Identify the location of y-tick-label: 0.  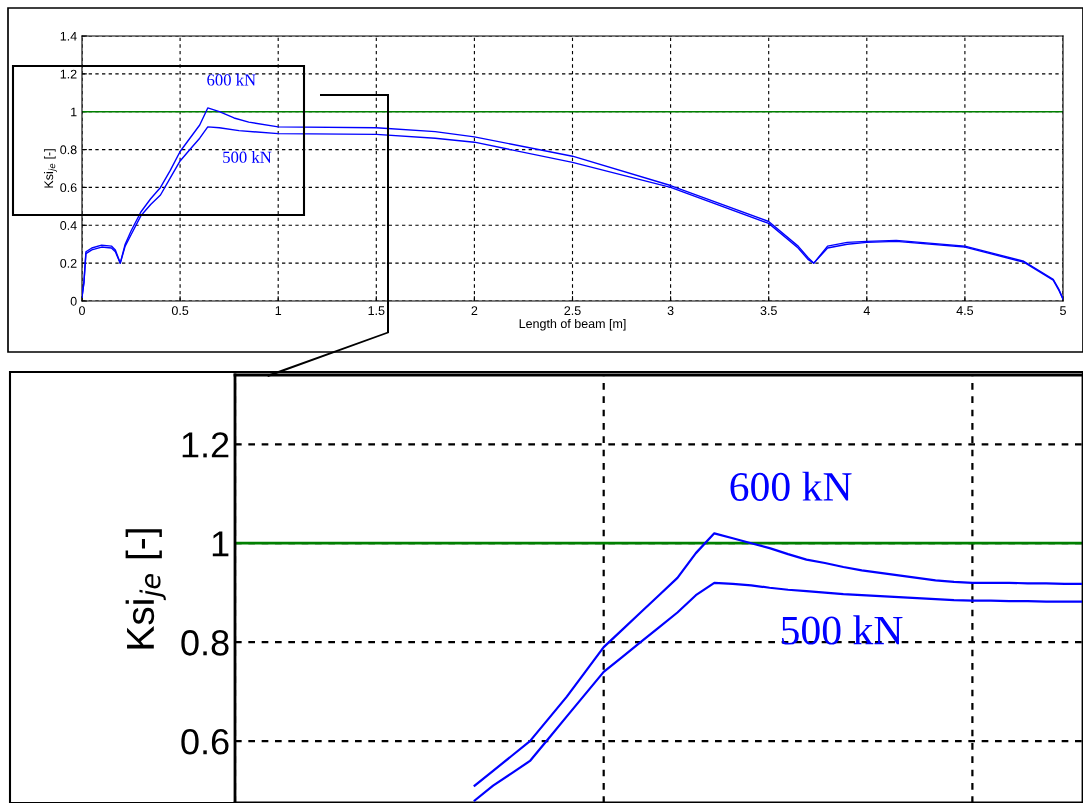
(73, 301).